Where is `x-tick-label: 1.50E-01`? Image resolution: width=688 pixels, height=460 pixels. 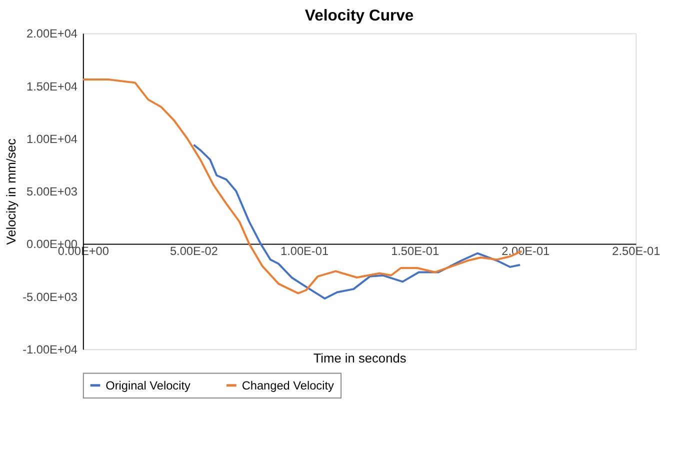 x-tick-label: 1.50E-01 is located at coordinates (415, 251).